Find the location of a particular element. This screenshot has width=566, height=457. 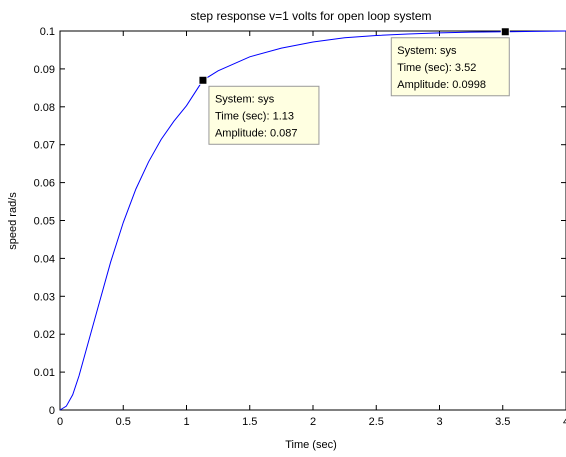

y-tick-label: 0.09 is located at coordinates (44, 70).